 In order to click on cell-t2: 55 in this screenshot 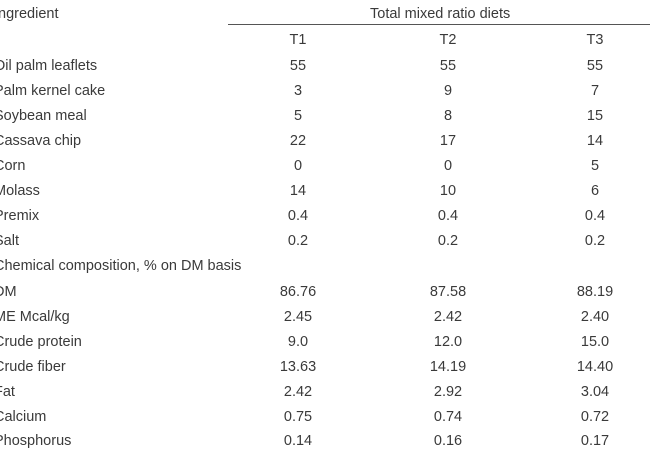, I will do `click(448, 66)`.